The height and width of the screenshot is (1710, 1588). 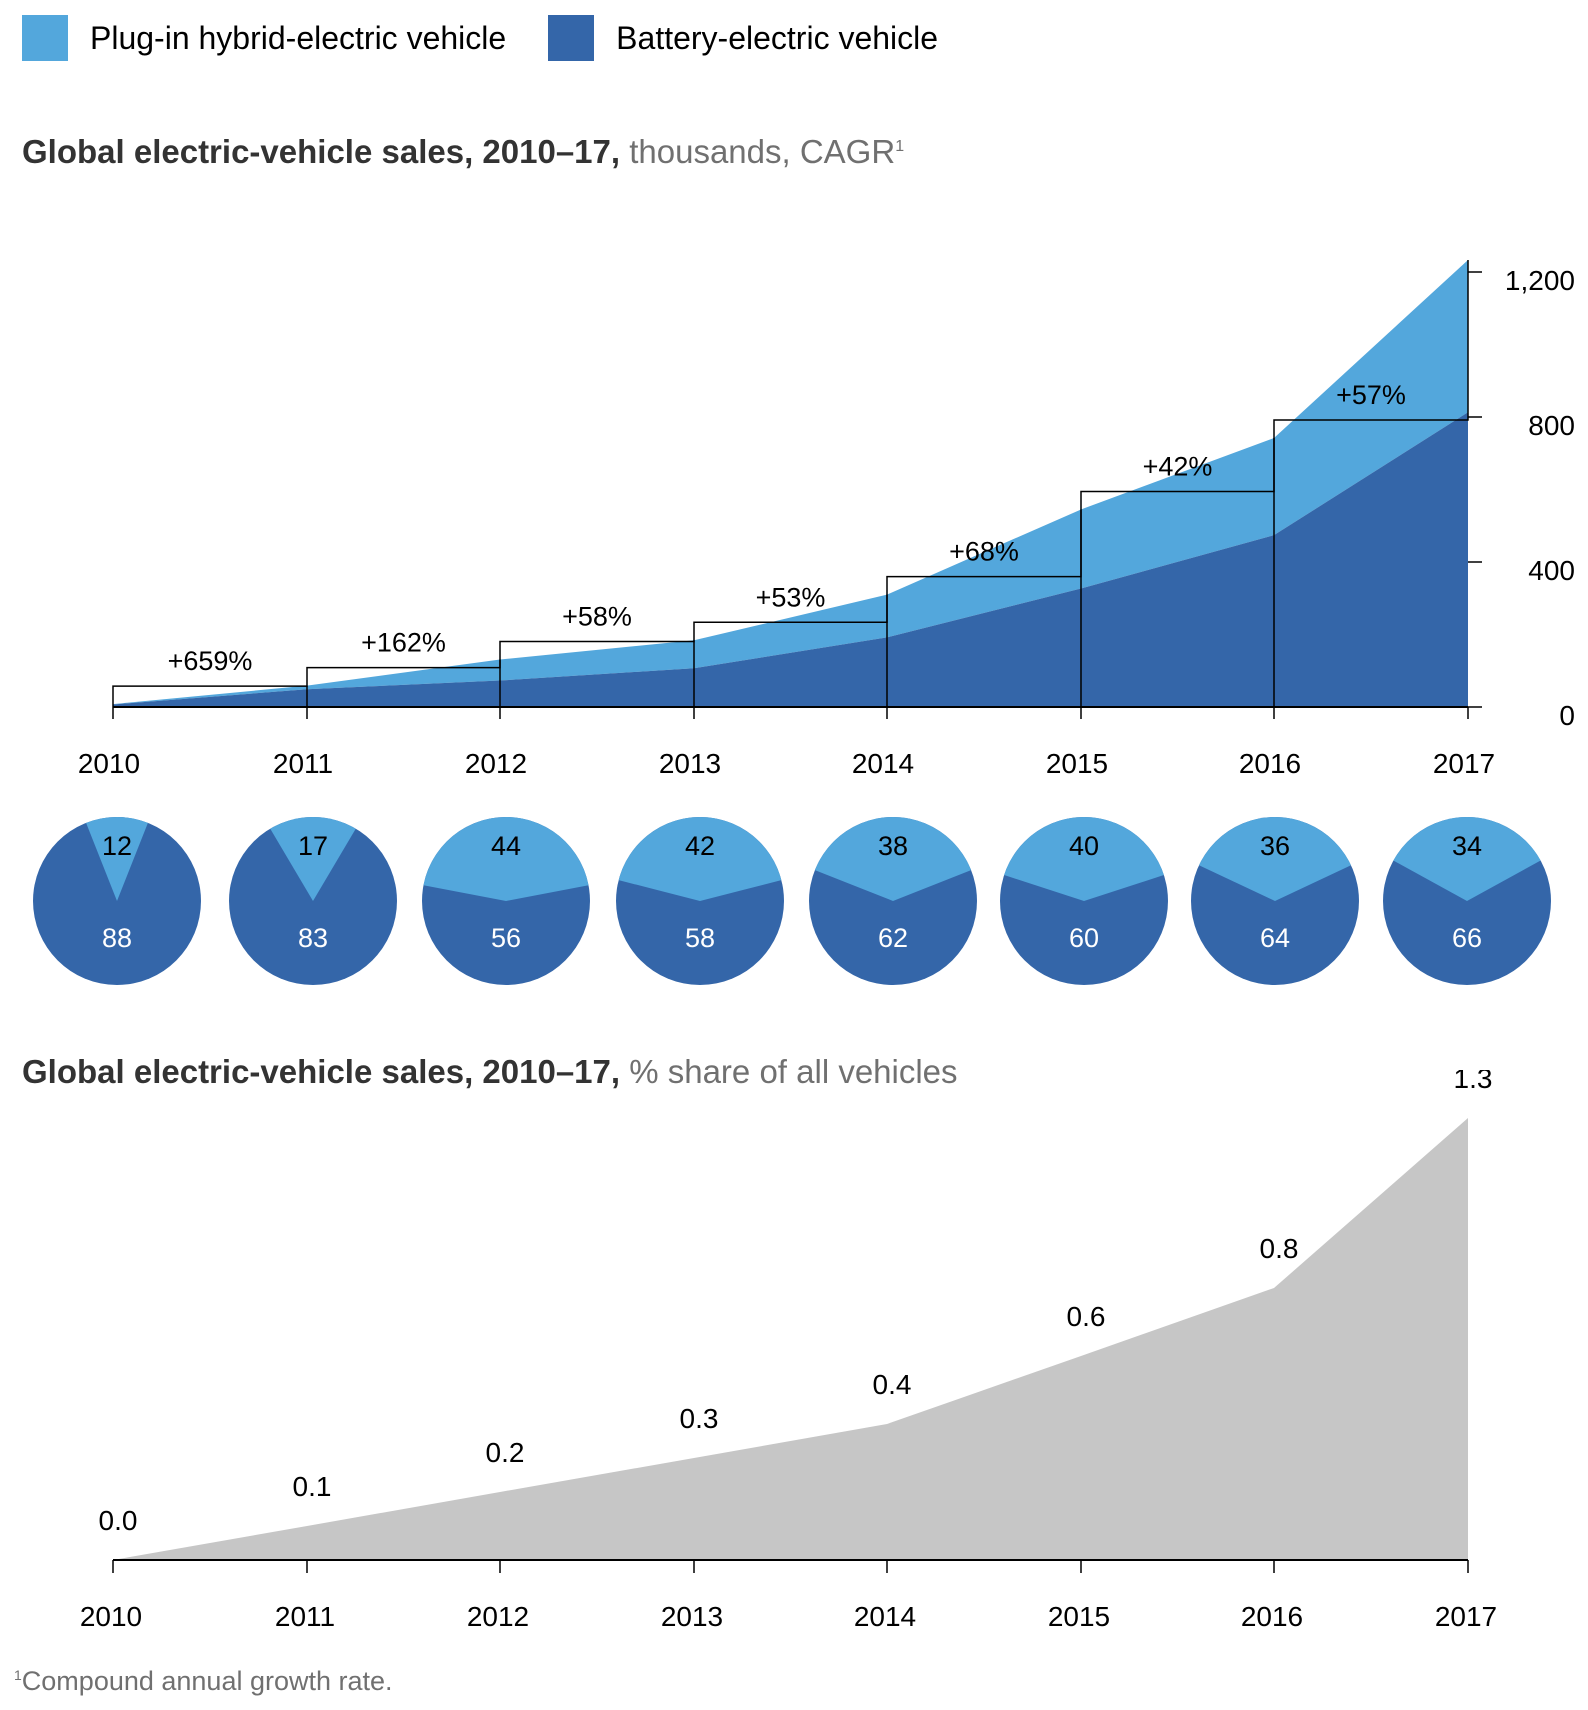 What do you see at coordinates (900, 146) in the screenshot?
I see `chart1-title-sup: 1` at bounding box center [900, 146].